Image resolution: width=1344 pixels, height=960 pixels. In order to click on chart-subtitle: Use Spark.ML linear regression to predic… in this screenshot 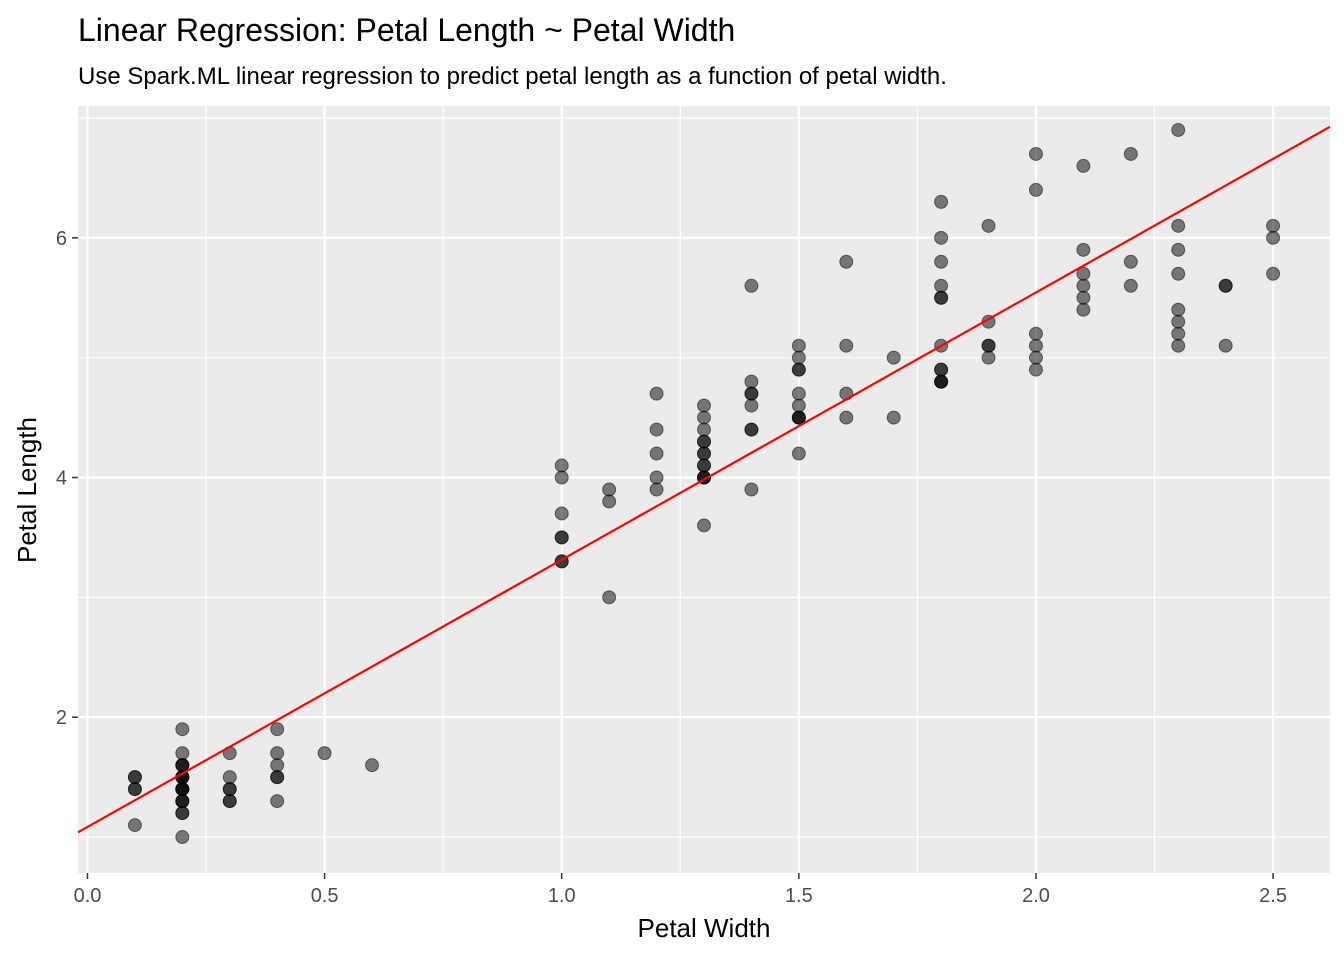, I will do `click(512, 76)`.